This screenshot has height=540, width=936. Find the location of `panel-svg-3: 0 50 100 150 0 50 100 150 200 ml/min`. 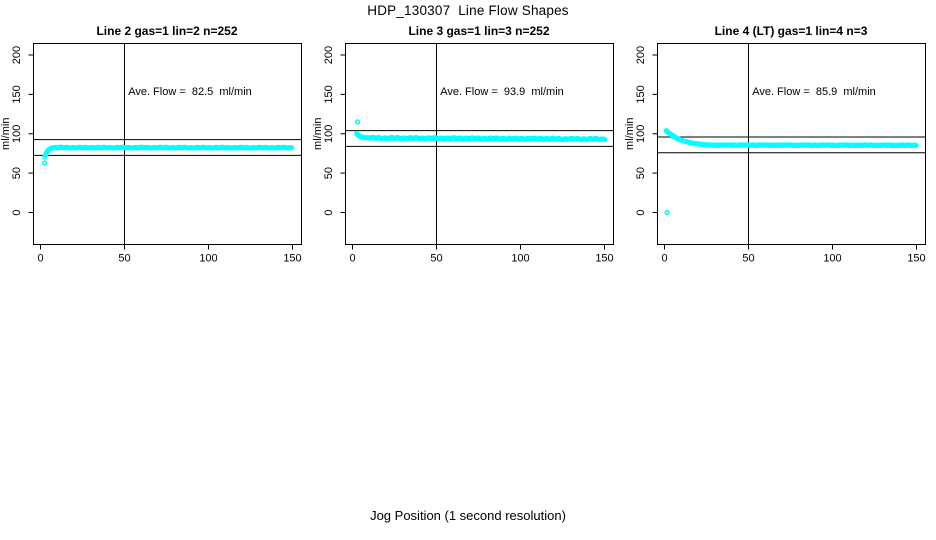

panel-svg-3: 0 50 100 150 0 50 100 150 200 ml/min is located at coordinates (775, 154).